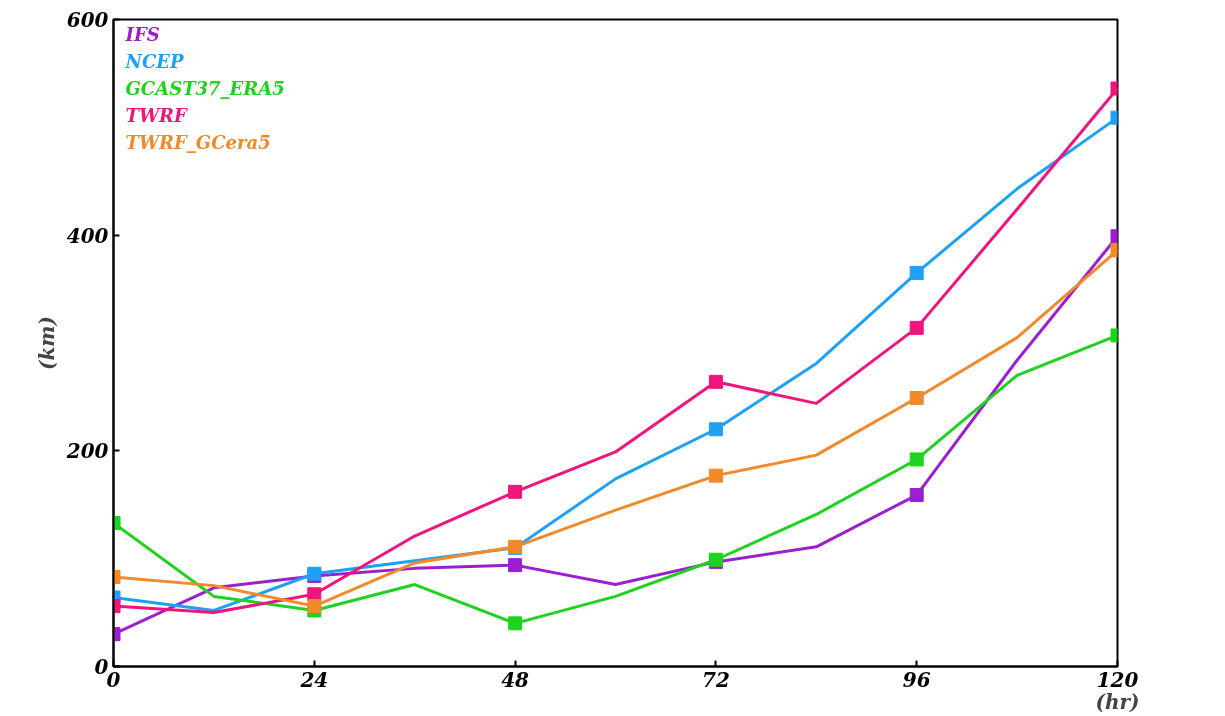  What do you see at coordinates (87, 20) in the screenshot?
I see `y-tick-label: 600` at bounding box center [87, 20].